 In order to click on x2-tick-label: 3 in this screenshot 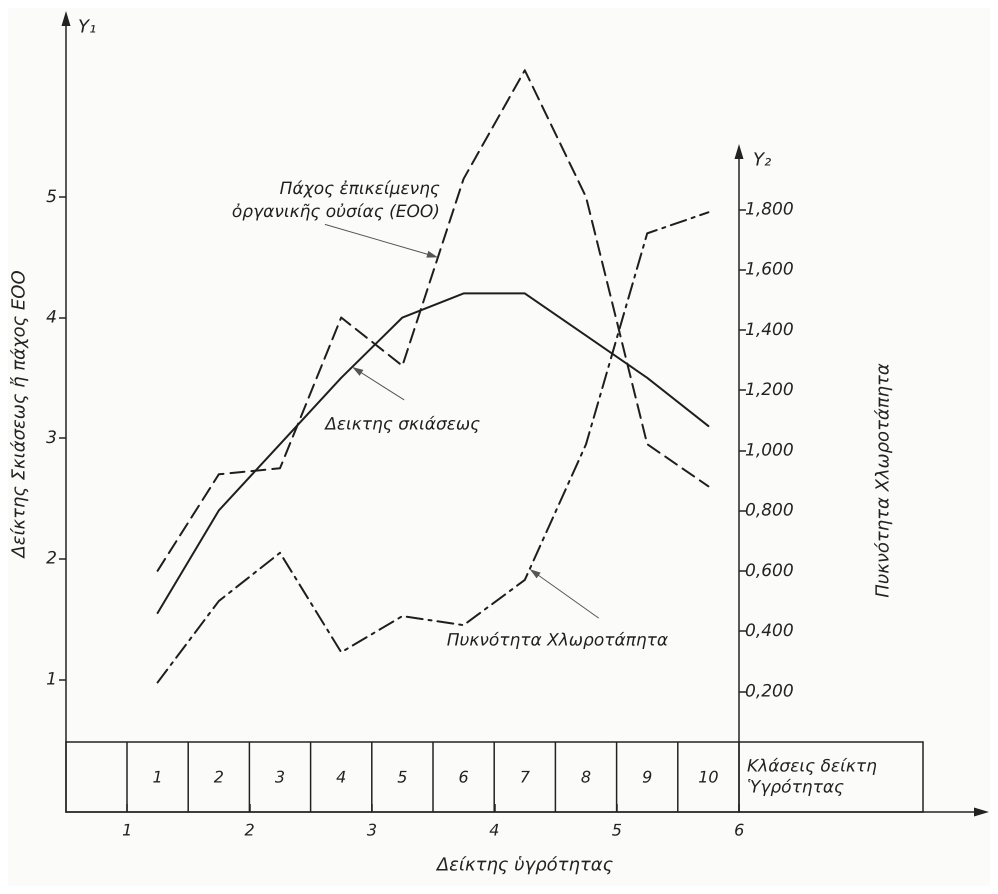, I will do `click(372, 830)`.